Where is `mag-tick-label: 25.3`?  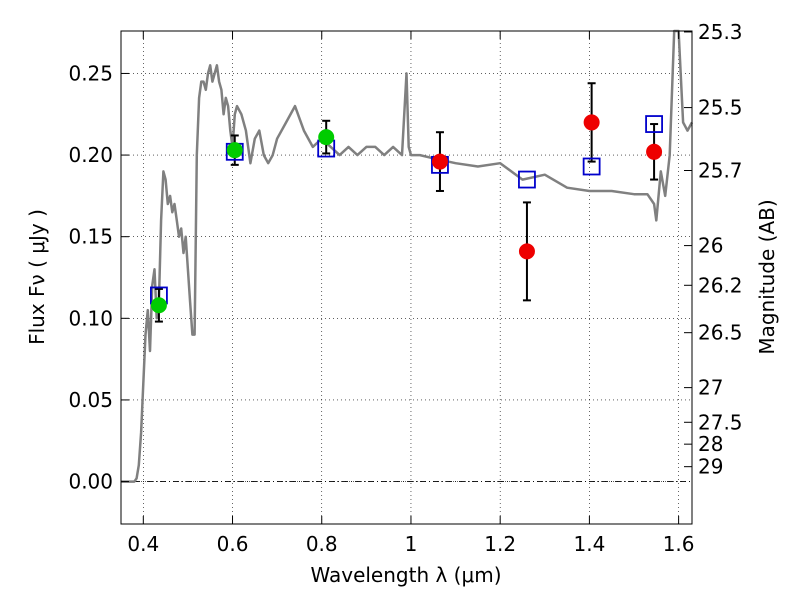 mag-tick-label: 25.3 is located at coordinates (720, 32).